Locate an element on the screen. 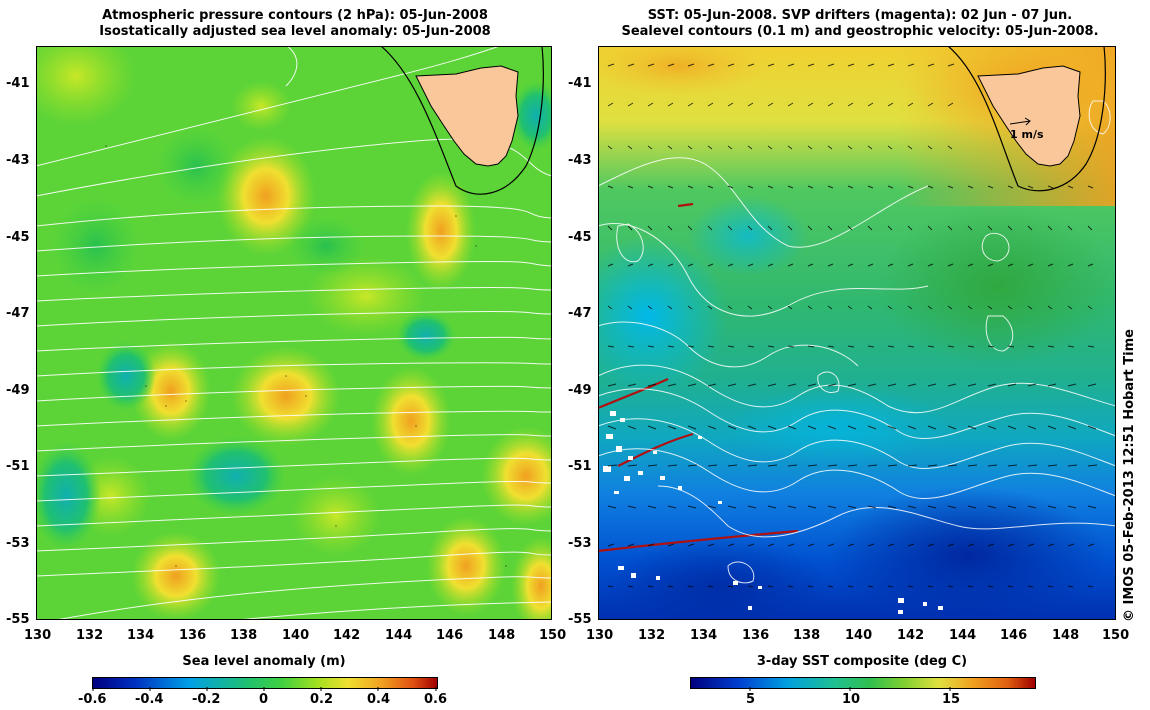  left-lon-label: 136 is located at coordinates (193, 635).